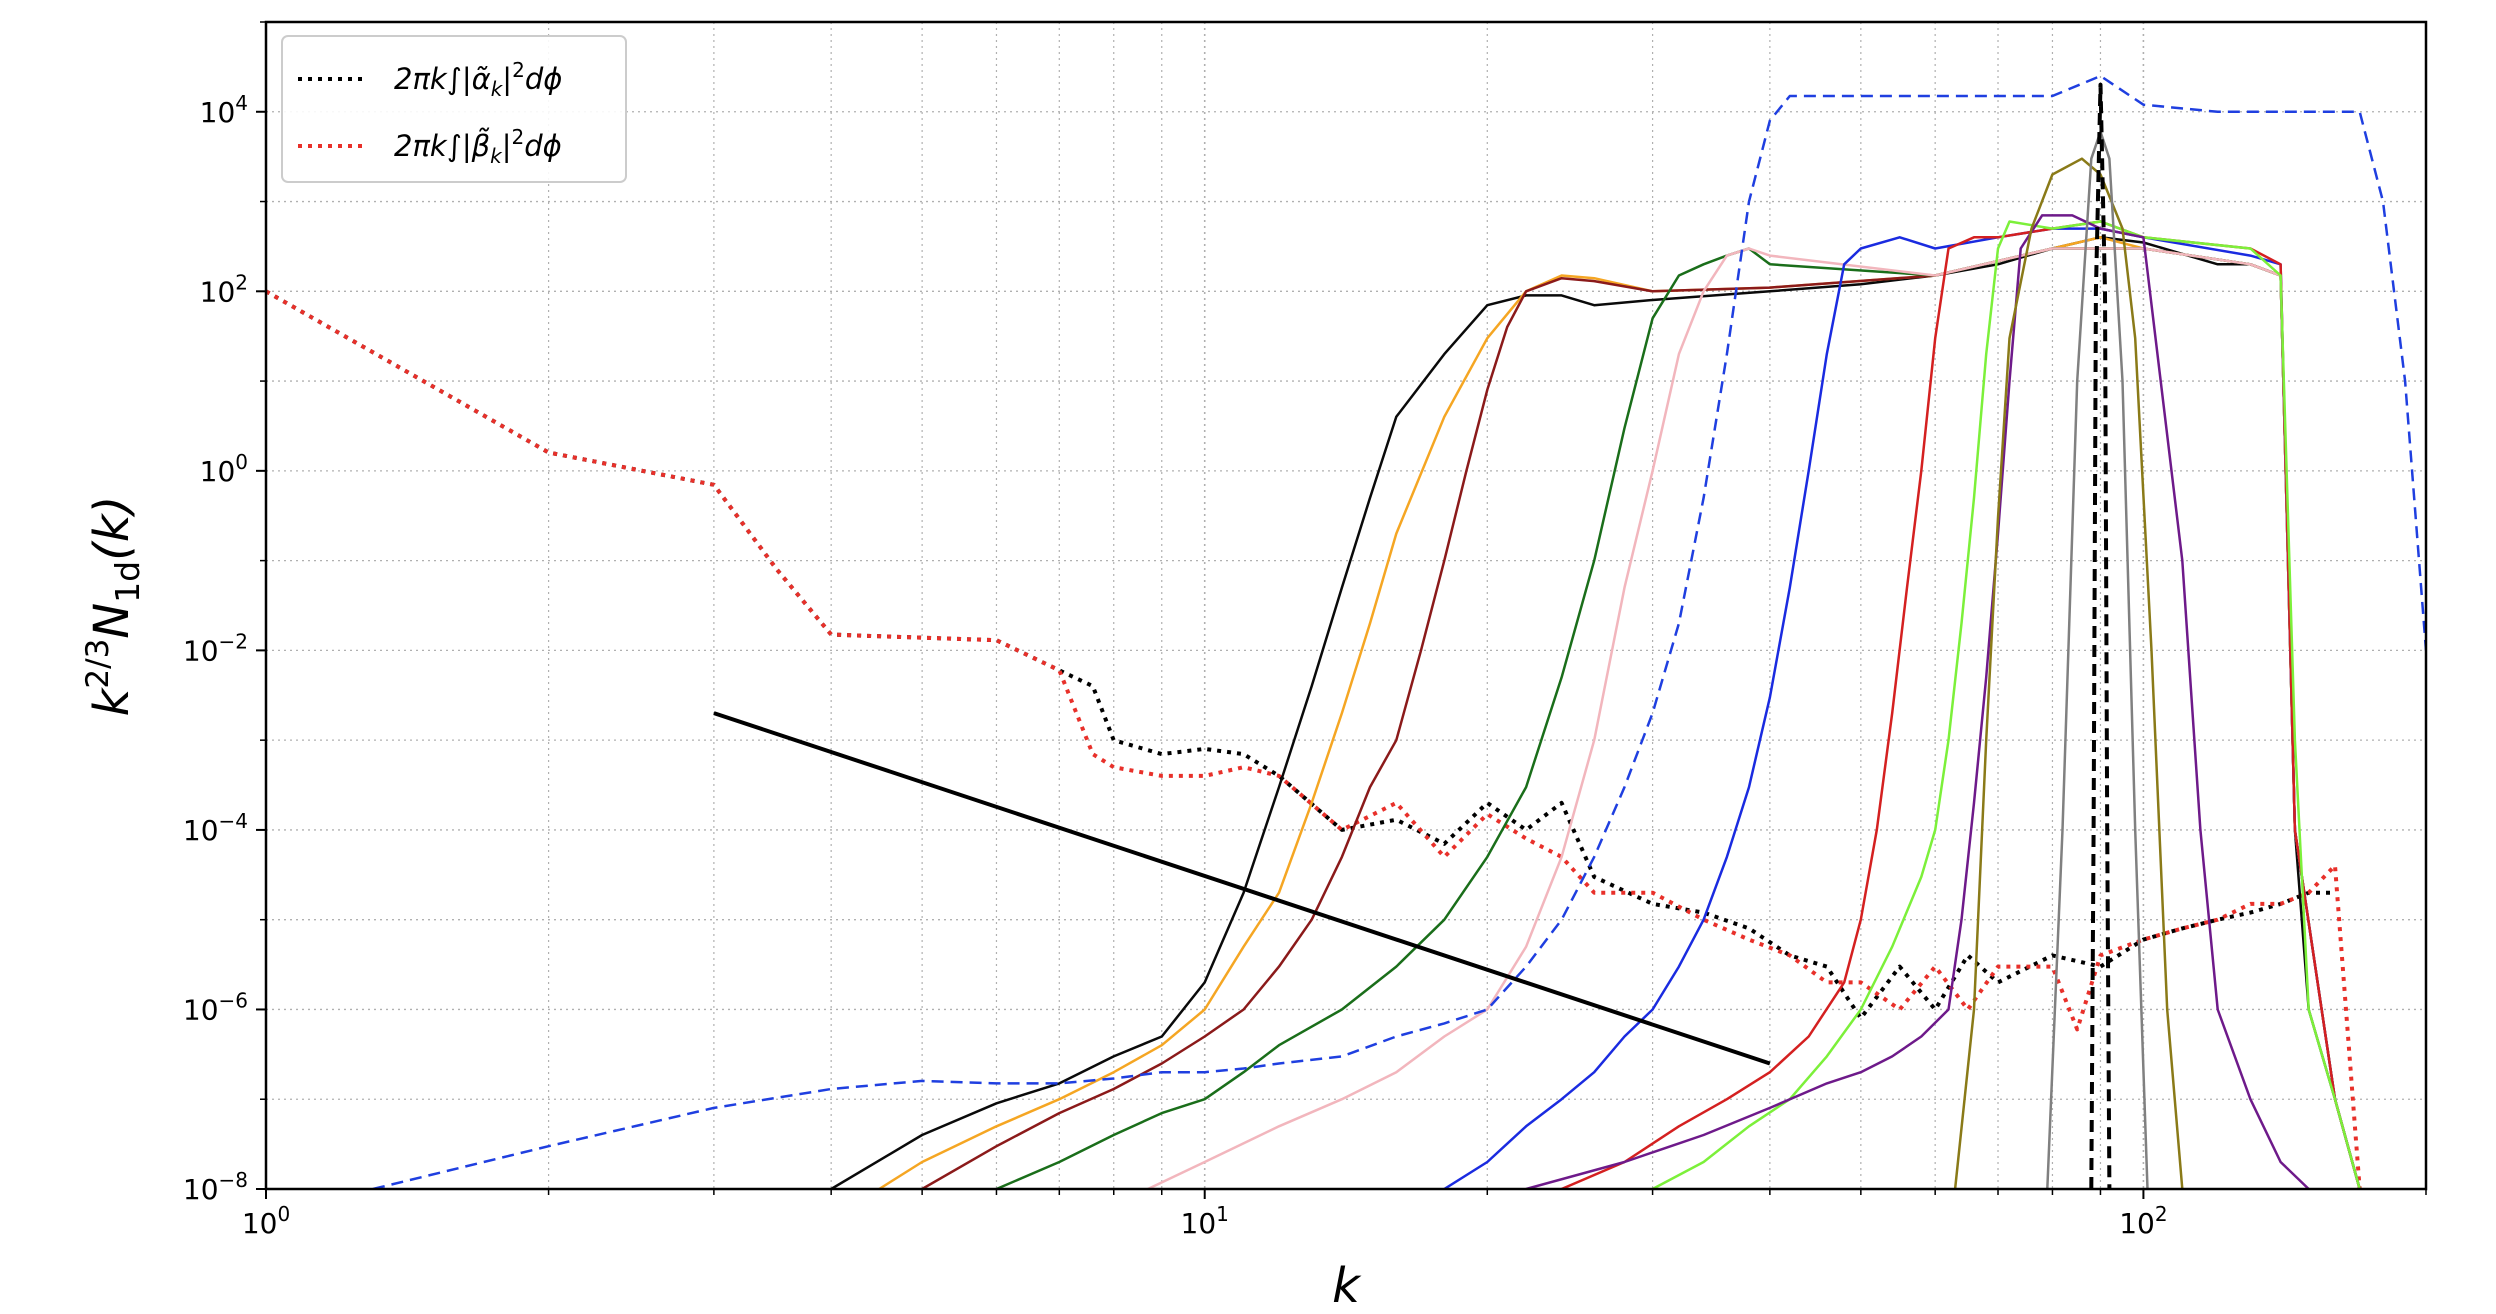 This screenshot has height=1314, width=2496. What do you see at coordinates (215, 1187) in the screenshot?
I see `y-tick-label: 10⁻⁸` at bounding box center [215, 1187].